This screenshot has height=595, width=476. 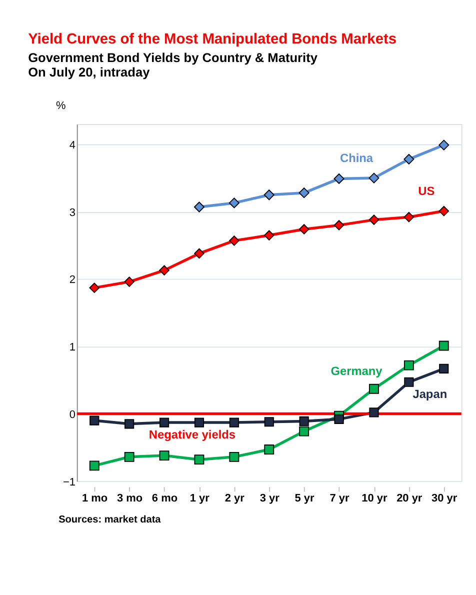 I want to click on text: On July 20, intraday, so click(x=89, y=72).